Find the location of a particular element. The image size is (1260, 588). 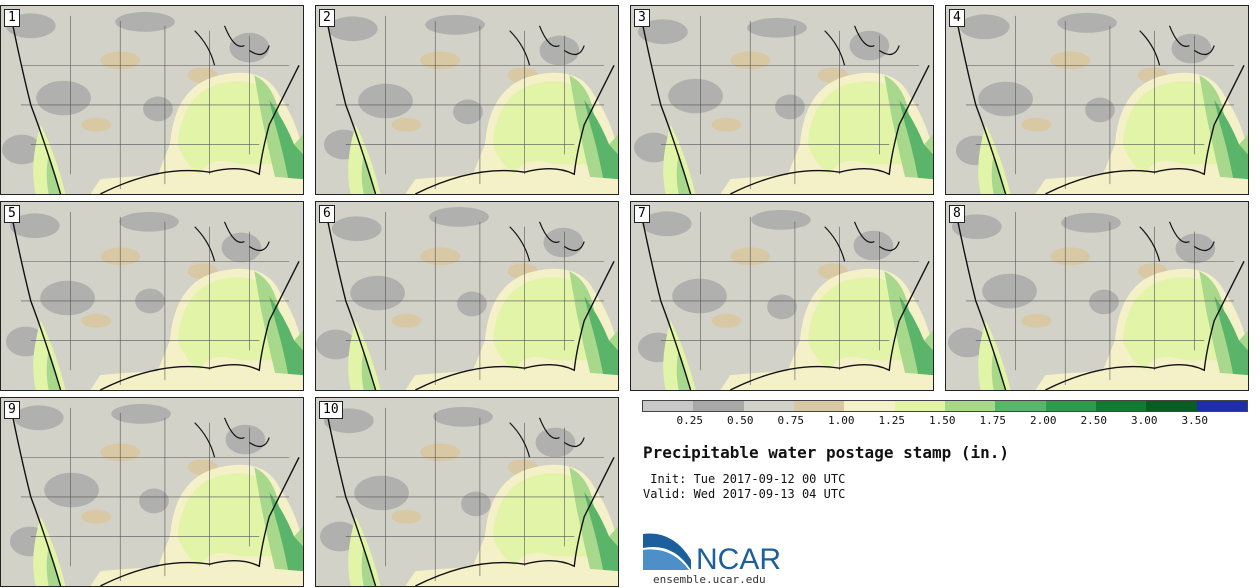

legend-tick: 1.75 is located at coordinates (993, 420).